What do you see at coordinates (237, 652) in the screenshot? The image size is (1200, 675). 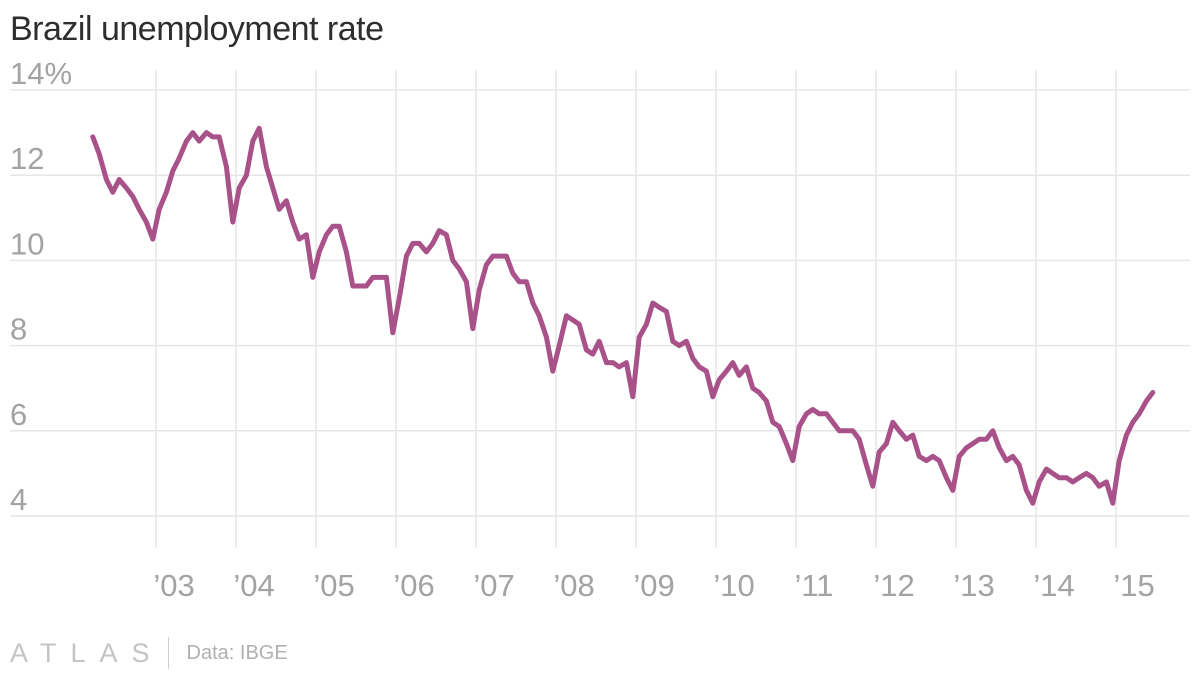 I see `data-source: Data: IBGE` at bounding box center [237, 652].